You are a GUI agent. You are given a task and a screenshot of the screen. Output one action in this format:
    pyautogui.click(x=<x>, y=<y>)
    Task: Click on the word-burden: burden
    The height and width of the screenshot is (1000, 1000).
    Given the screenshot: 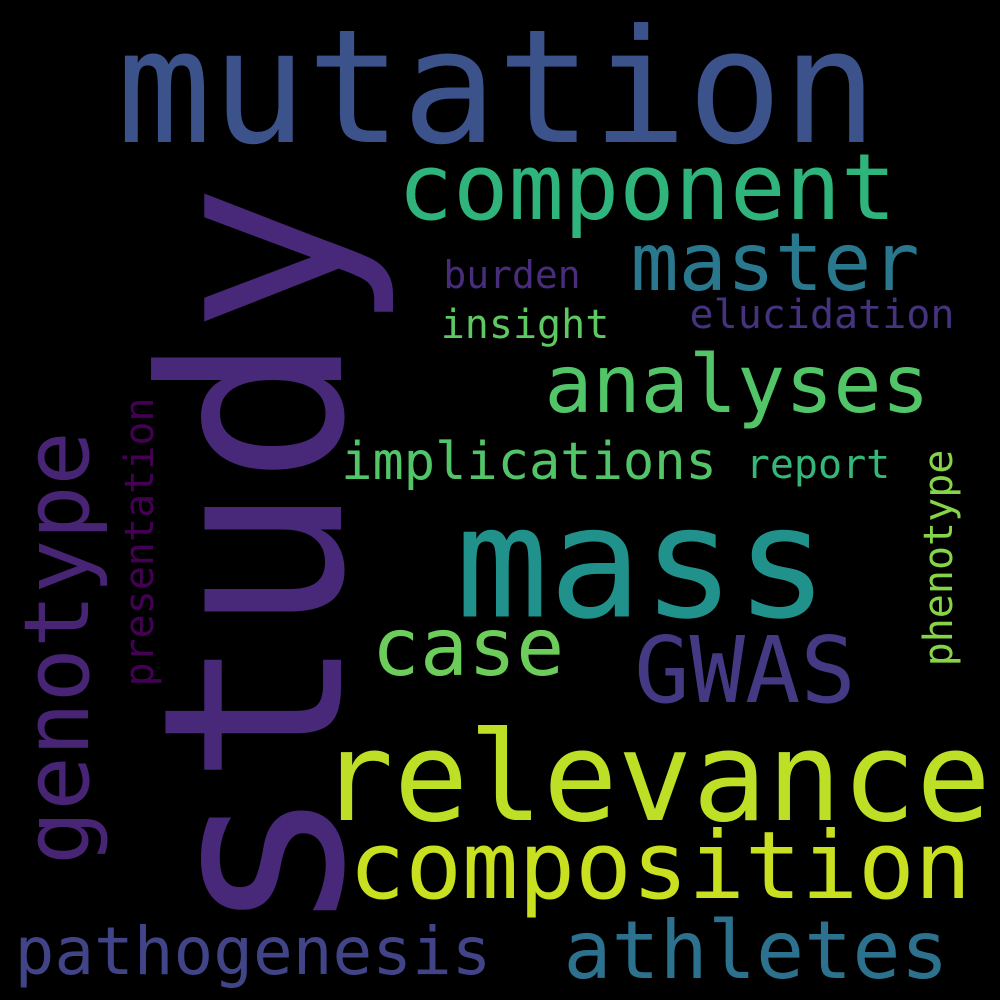 What is the action you would take?
    pyautogui.click(x=512, y=275)
    